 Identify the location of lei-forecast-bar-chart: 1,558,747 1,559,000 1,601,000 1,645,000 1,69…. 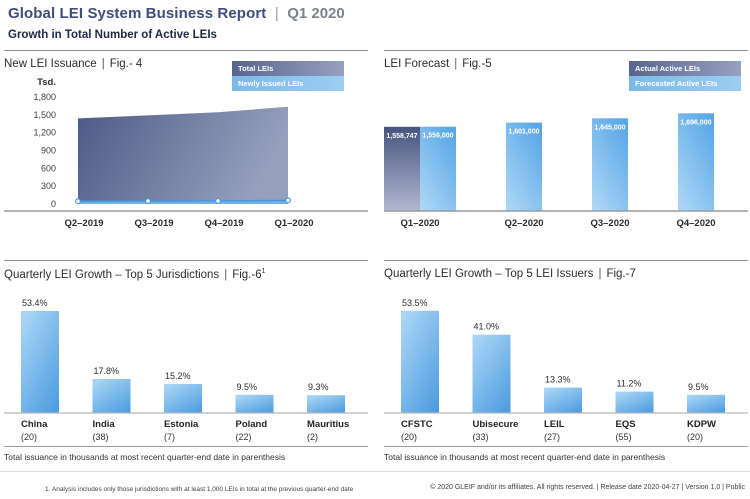
(566, 171).